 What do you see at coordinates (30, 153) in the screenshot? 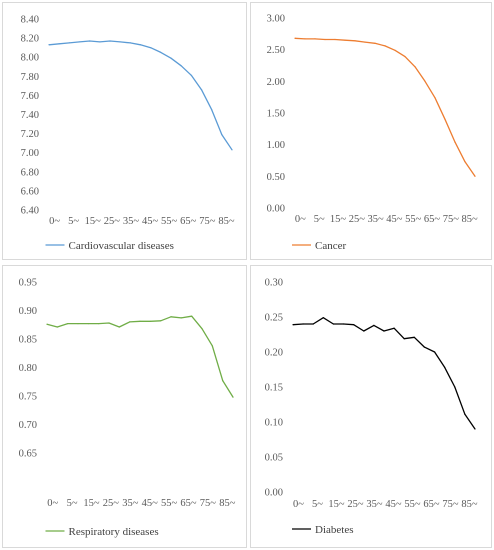
I see `y-tick-label: 7.00` at bounding box center [30, 153].